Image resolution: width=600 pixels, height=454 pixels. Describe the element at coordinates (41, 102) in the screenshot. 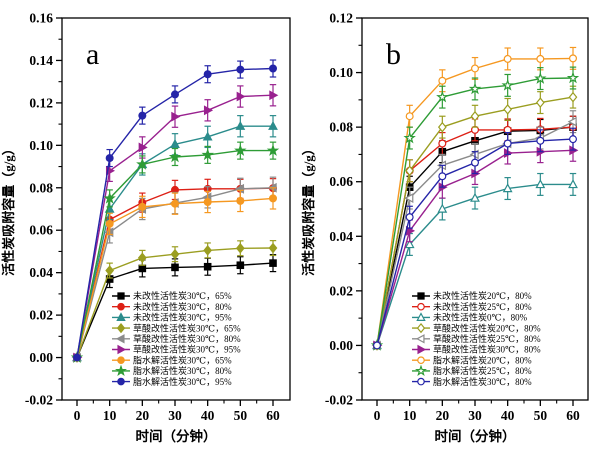

I see `y-axis-tick-label: 0.12` at that location.